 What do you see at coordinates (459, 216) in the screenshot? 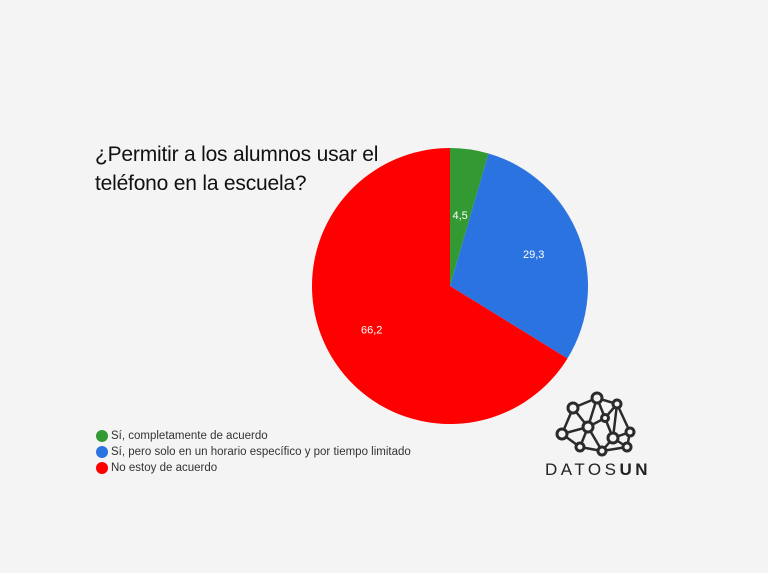
I see `data-label: 4,5` at bounding box center [459, 216].